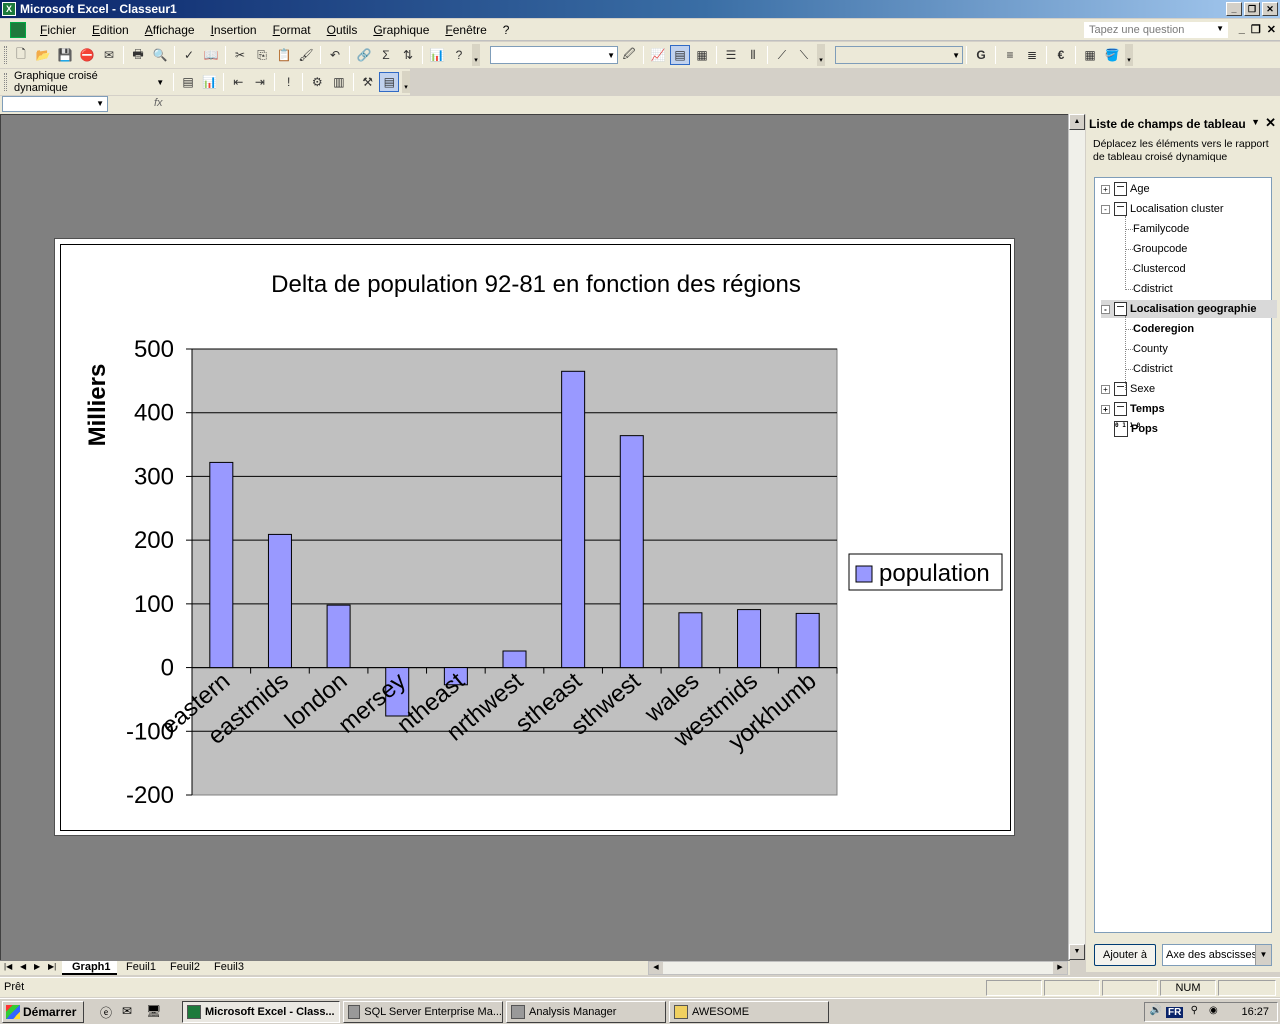 The width and height of the screenshot is (1280, 1024). Describe the element at coordinates (342, 29) in the screenshot. I see `menu-outils: Outils` at that location.